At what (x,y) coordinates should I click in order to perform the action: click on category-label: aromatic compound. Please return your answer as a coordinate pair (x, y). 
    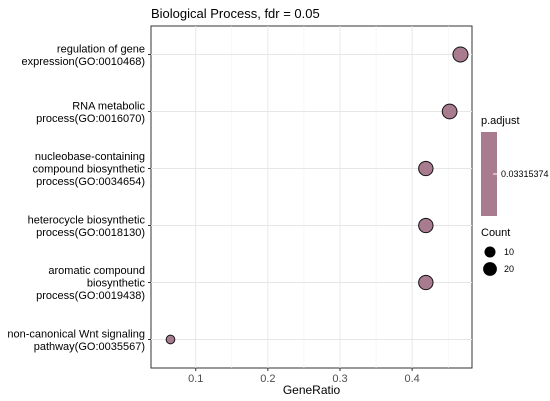
    Looking at the image, I should click on (96, 271).